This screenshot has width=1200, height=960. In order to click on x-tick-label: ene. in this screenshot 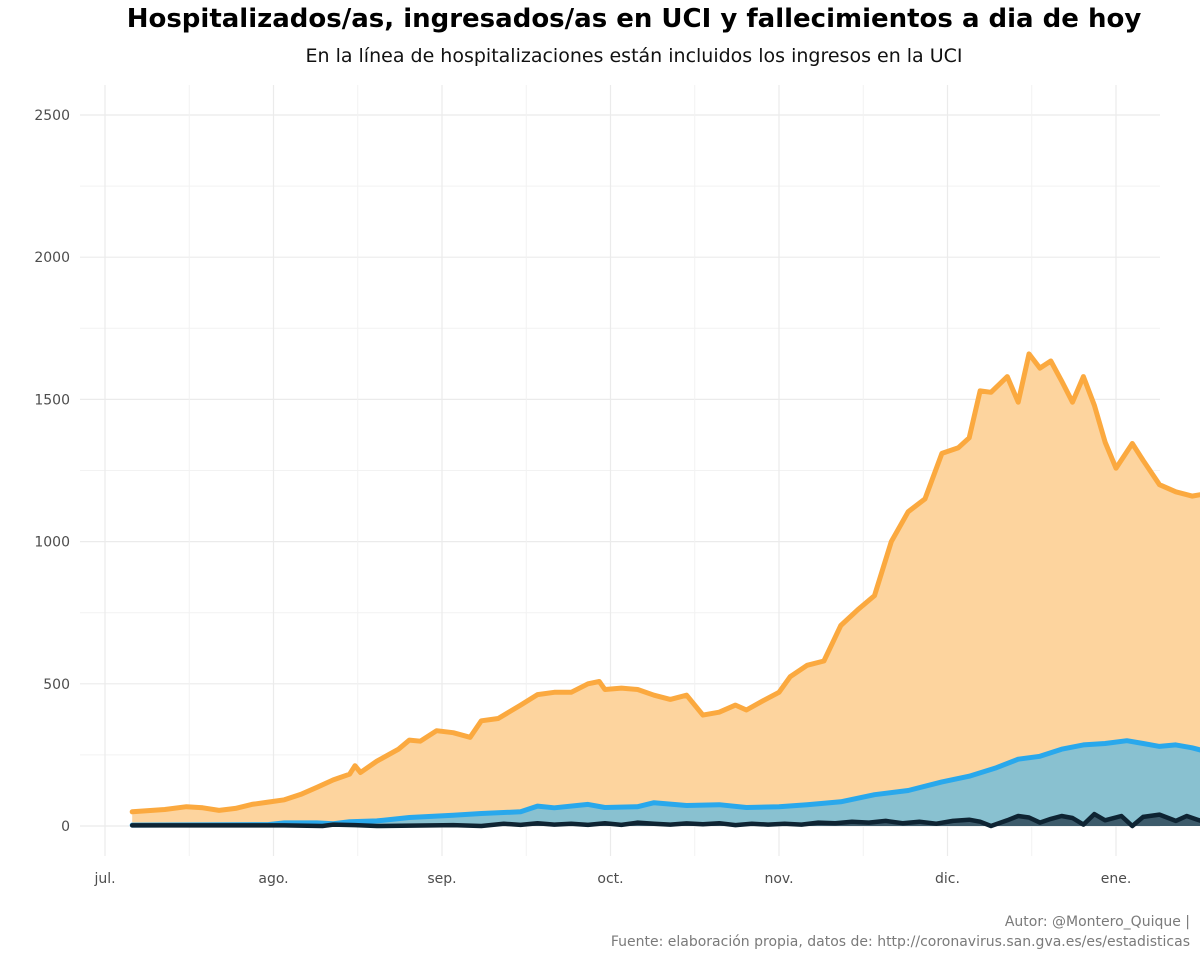, I will do `click(1116, 879)`.